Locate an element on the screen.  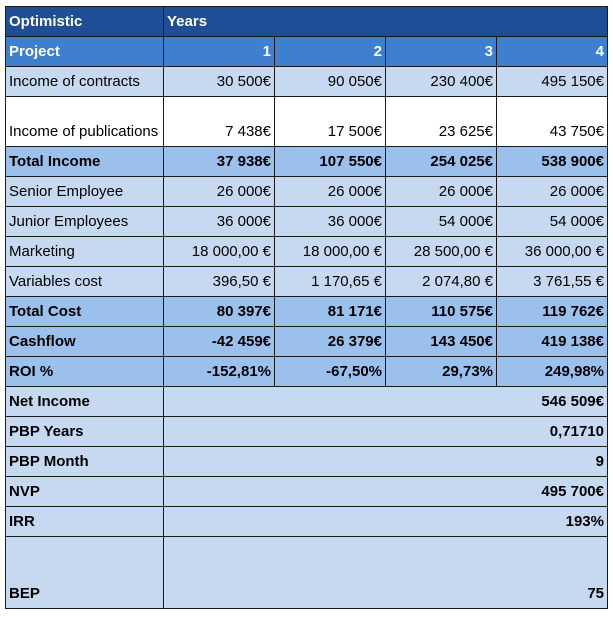
row-label: Total Income is located at coordinates (84, 161).